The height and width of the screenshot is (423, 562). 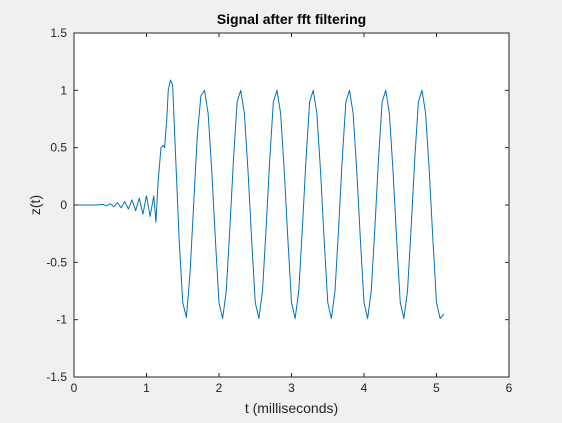 What do you see at coordinates (146, 388) in the screenshot?
I see `x-tick-label: 1` at bounding box center [146, 388].